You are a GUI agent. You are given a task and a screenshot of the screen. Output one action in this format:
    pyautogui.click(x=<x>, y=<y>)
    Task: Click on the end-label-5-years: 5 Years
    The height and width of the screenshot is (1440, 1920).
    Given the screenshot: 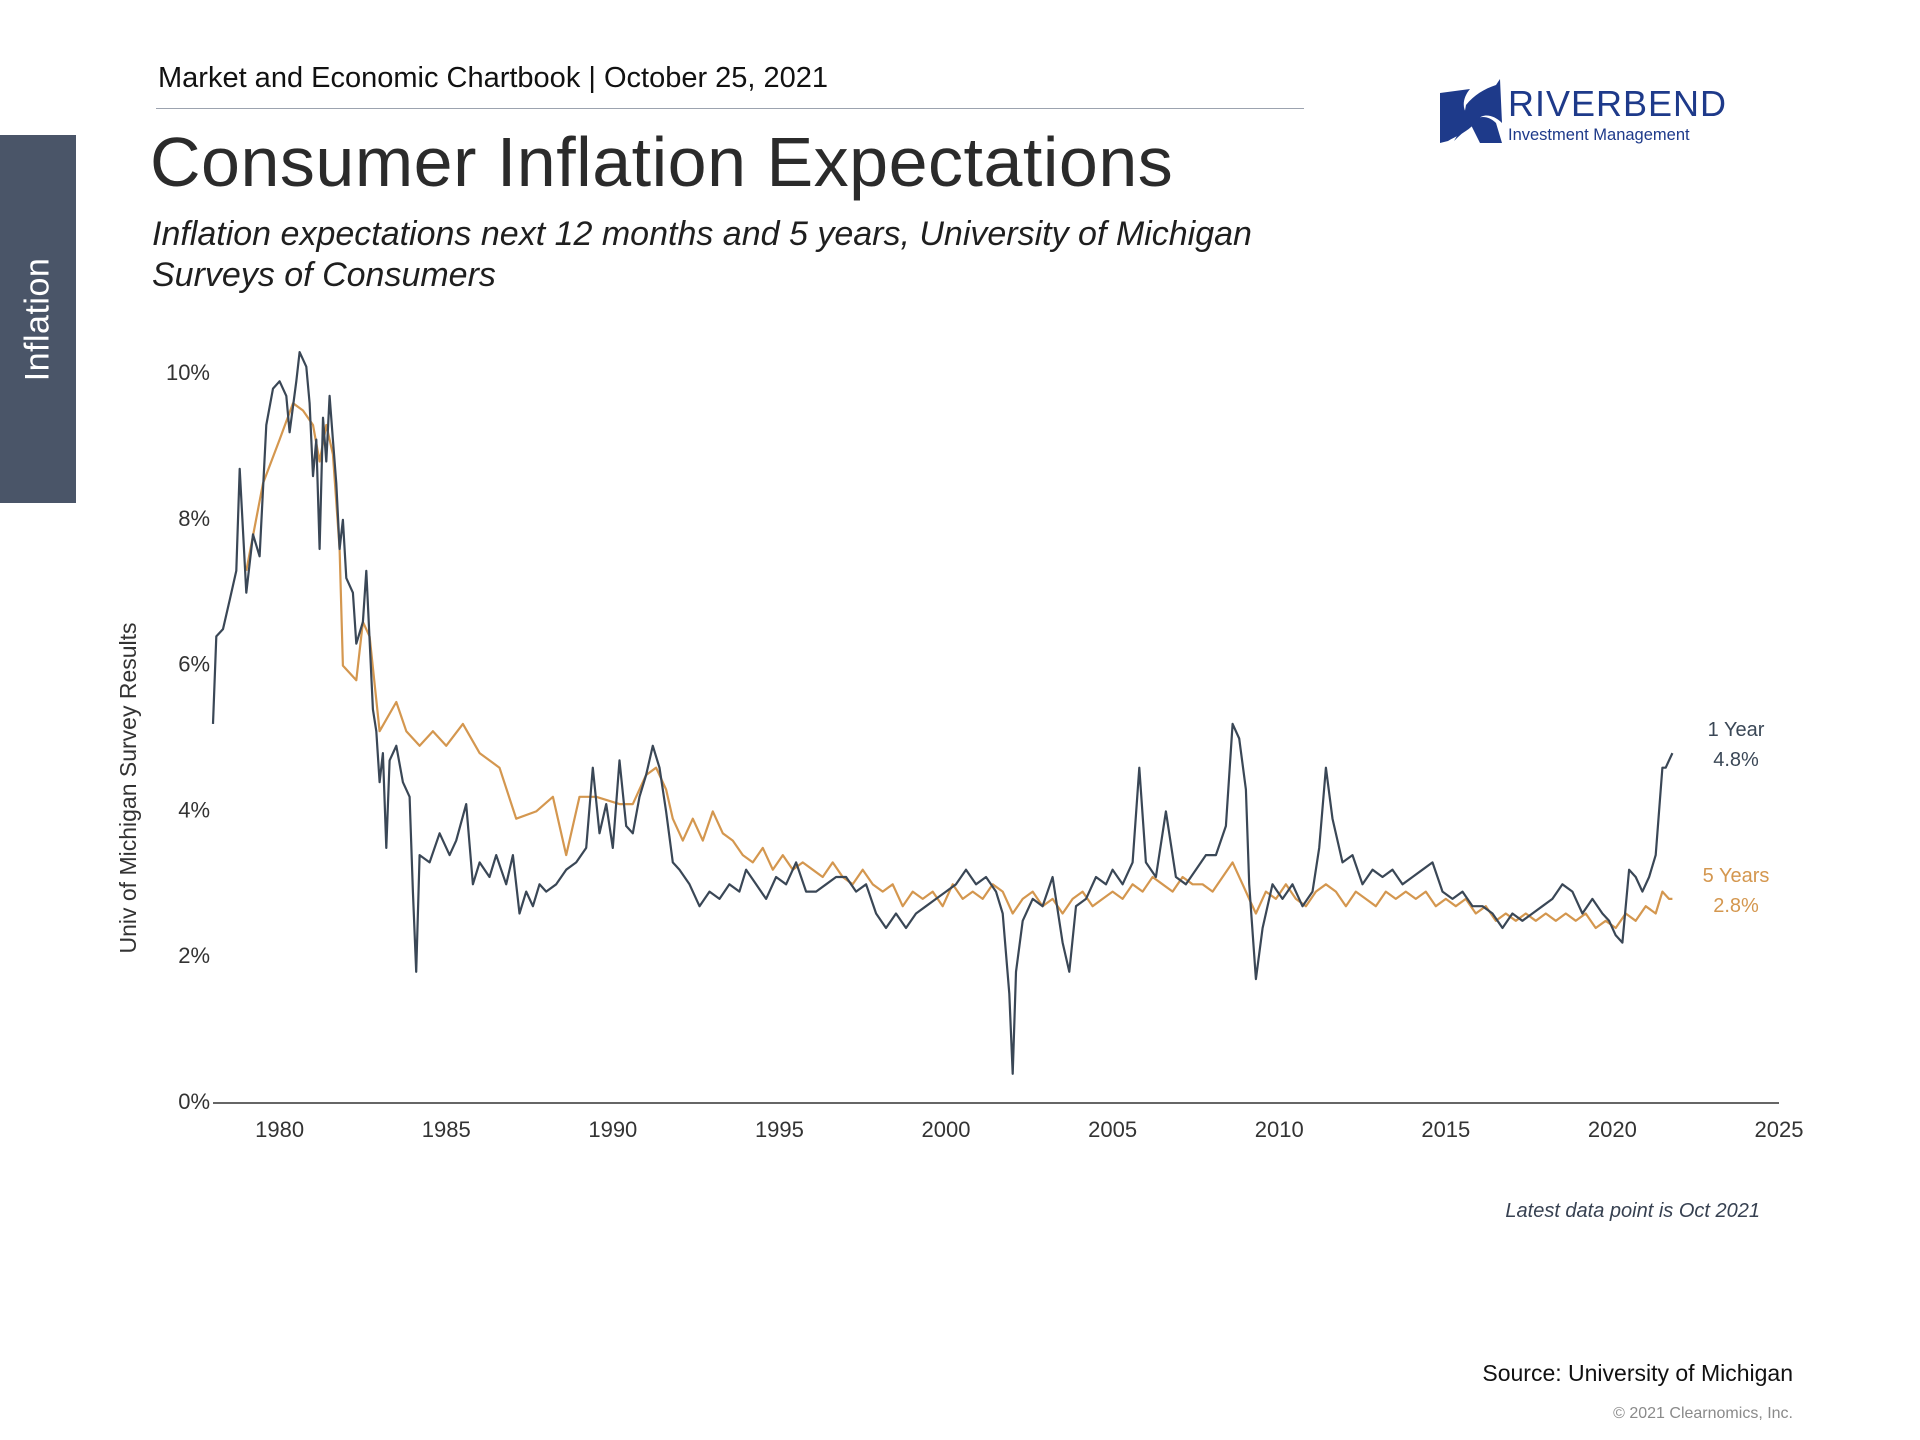 What is the action you would take?
    pyautogui.click(x=1736, y=876)
    